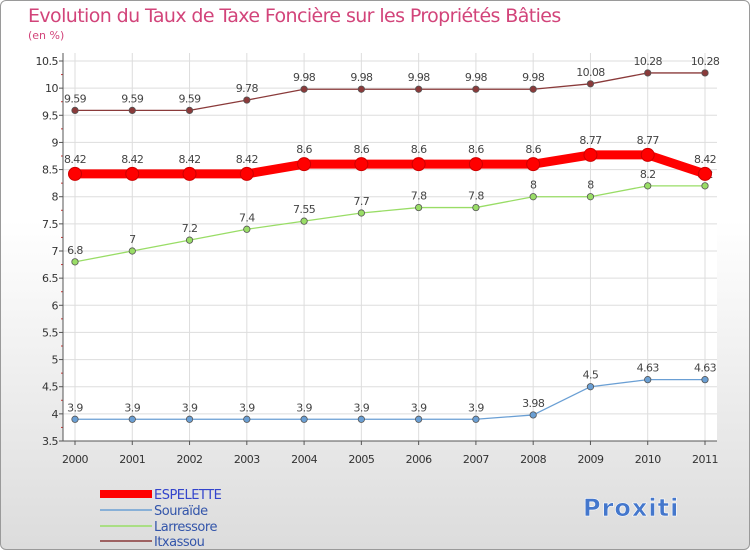 The width and height of the screenshot is (750, 550). What do you see at coordinates (390, 92) in the screenshot?
I see `series-line-itxassou` at bounding box center [390, 92].